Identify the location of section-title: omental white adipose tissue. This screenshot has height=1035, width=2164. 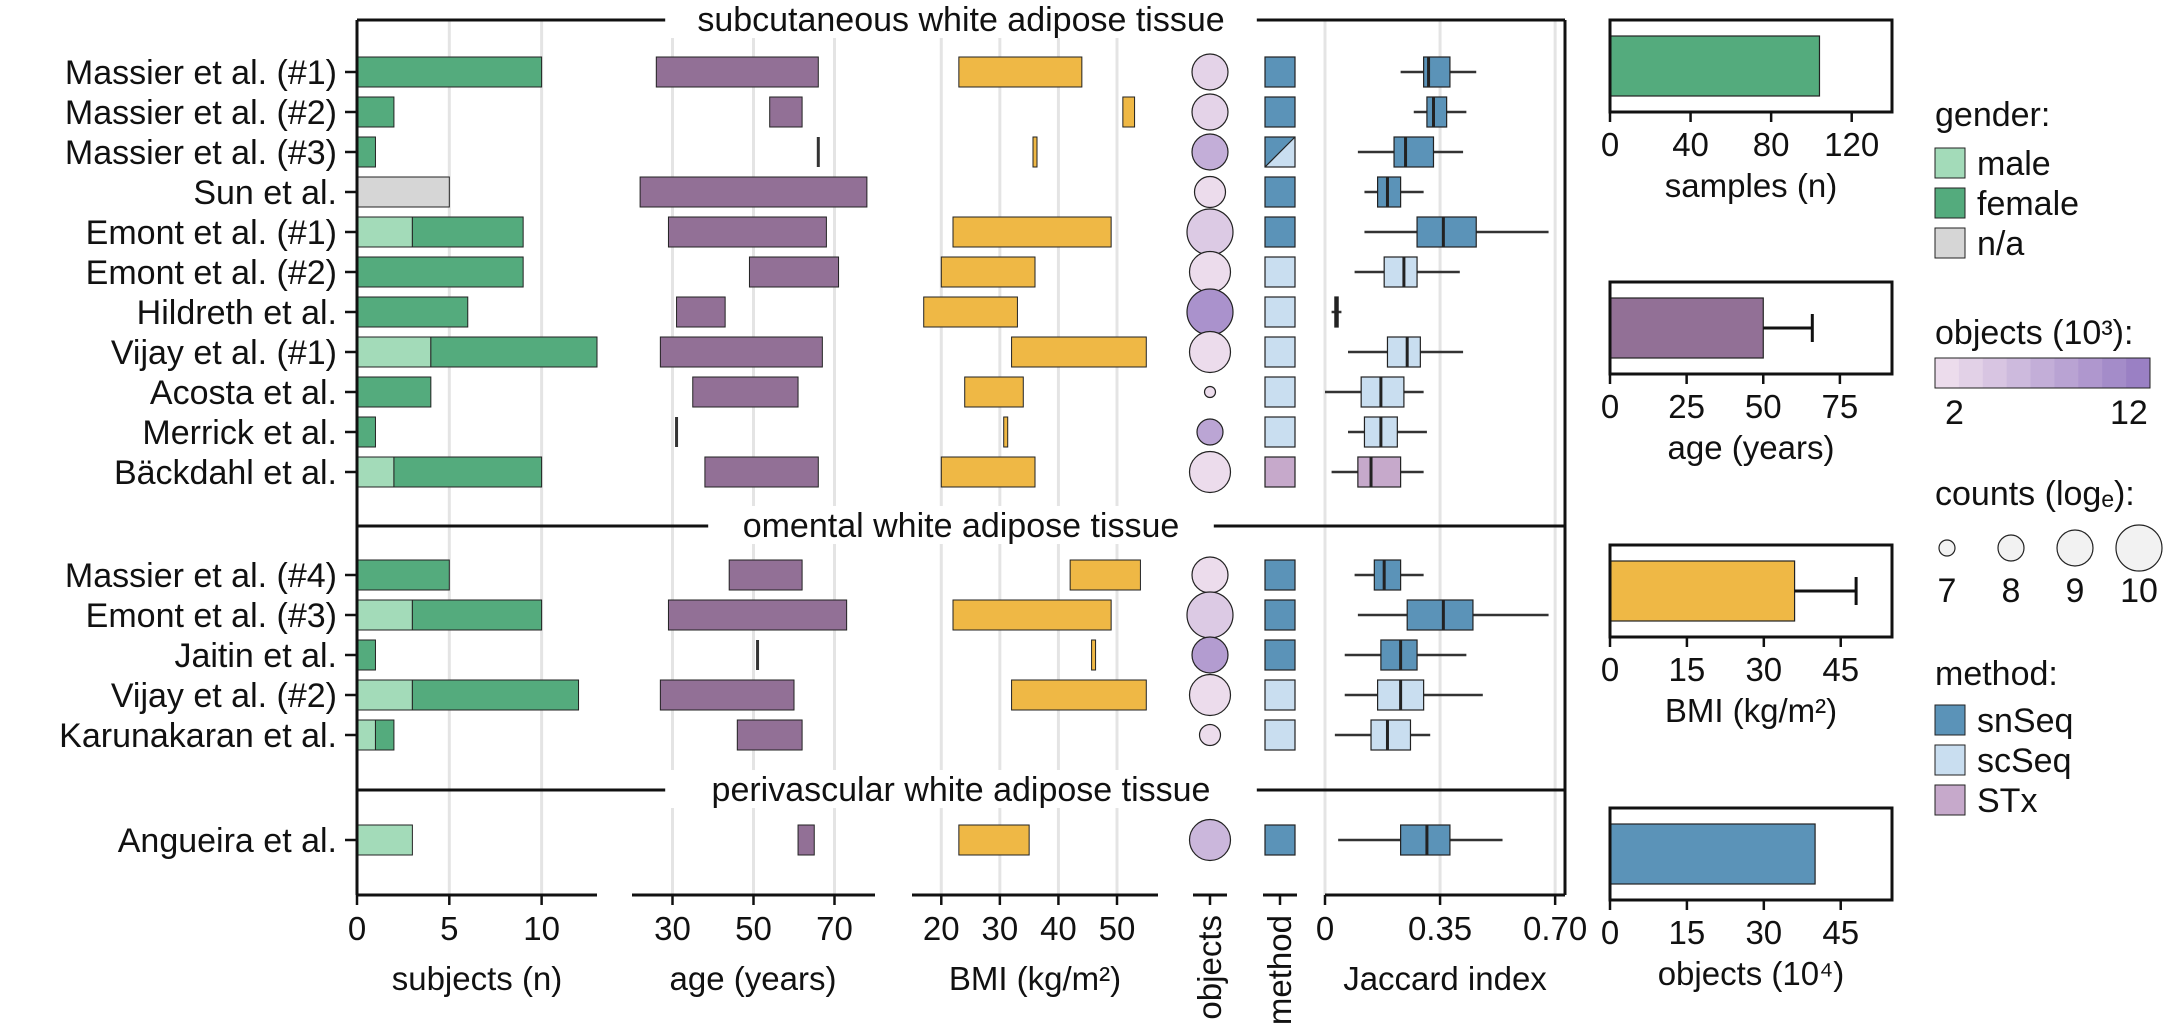
(961, 526).